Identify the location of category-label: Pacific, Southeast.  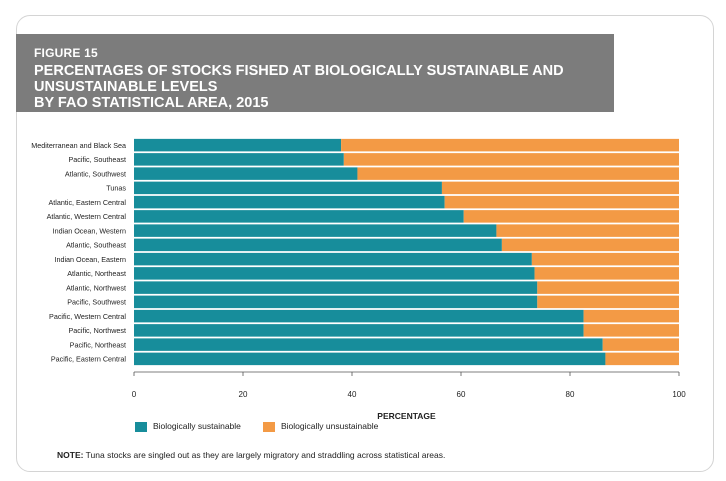
(97, 159).